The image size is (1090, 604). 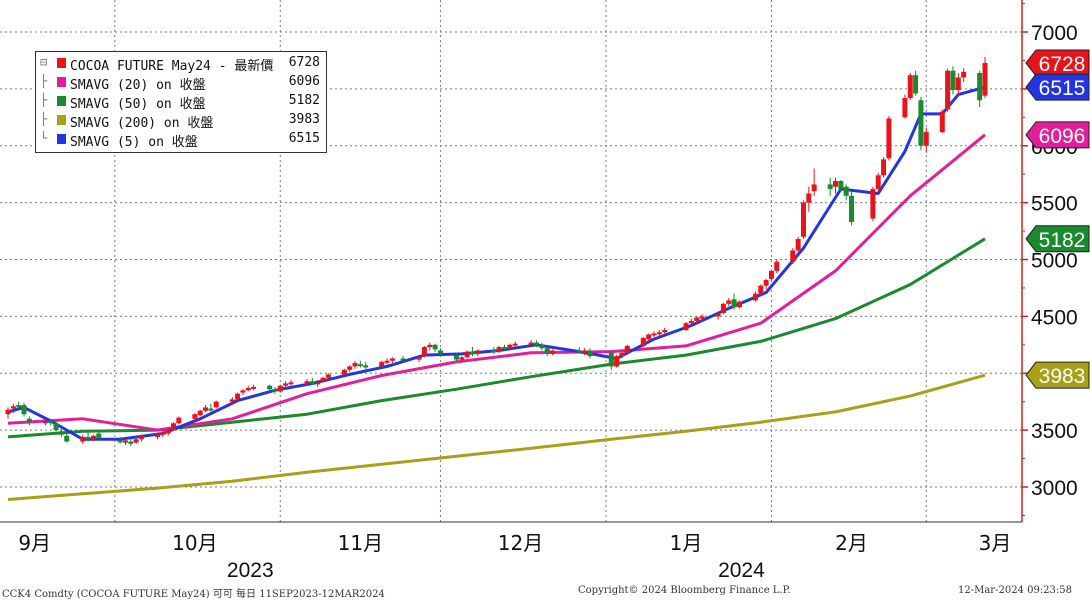 I want to click on x-month-label: 10月, so click(x=194, y=543).